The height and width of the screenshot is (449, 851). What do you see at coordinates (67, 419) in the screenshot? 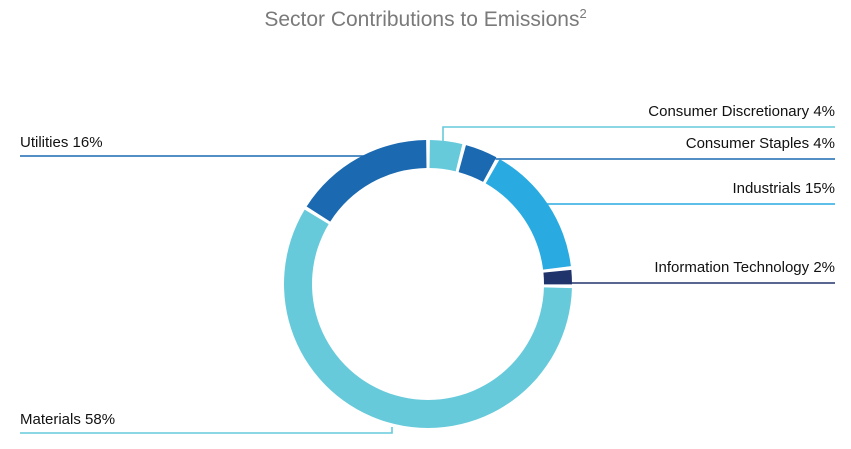
I see `data-label: Materials 58%` at bounding box center [67, 419].